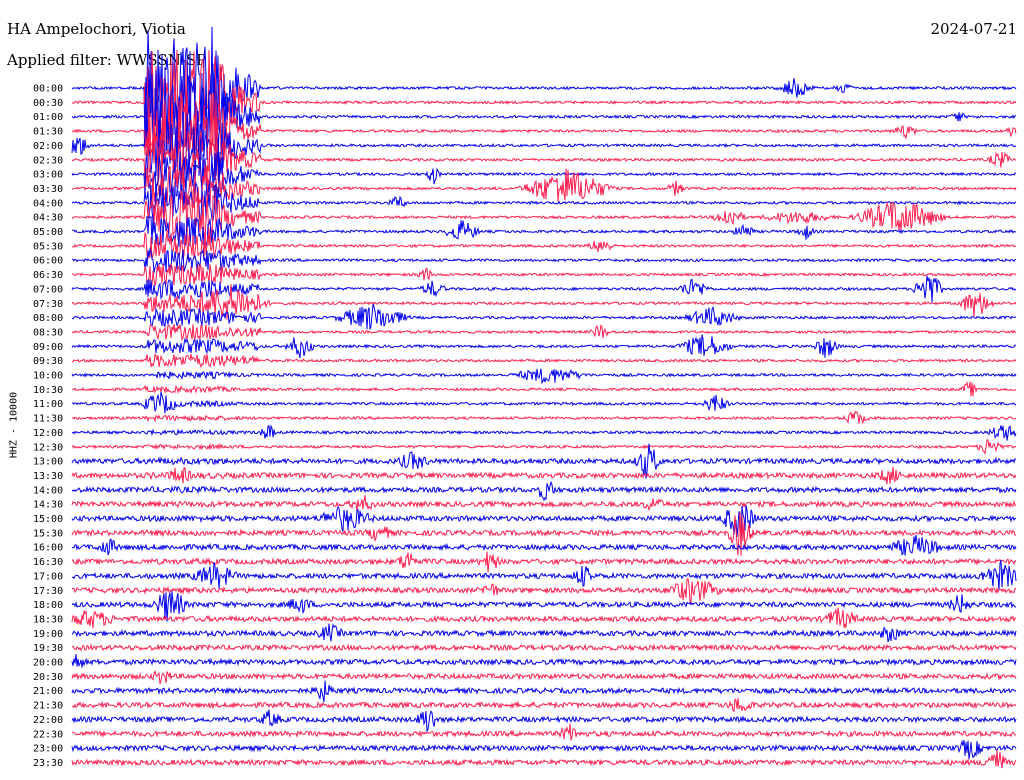 This screenshot has width=1024, height=780. Describe the element at coordinates (48, 706) in the screenshot. I see `time-label: 21:30` at that location.